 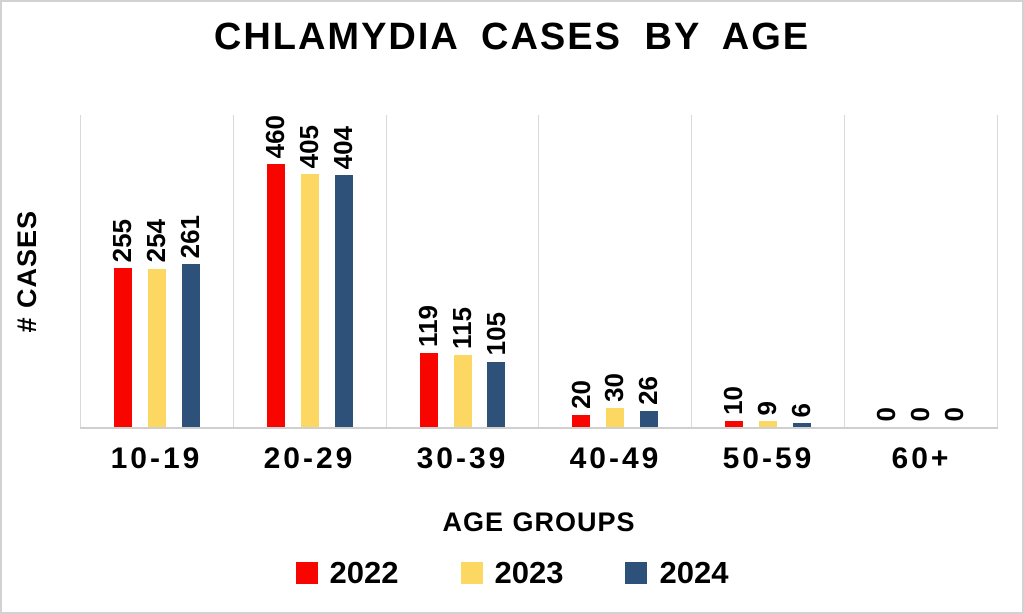 What do you see at coordinates (156, 458) in the screenshot?
I see `x-tick-label: 10-19` at bounding box center [156, 458].